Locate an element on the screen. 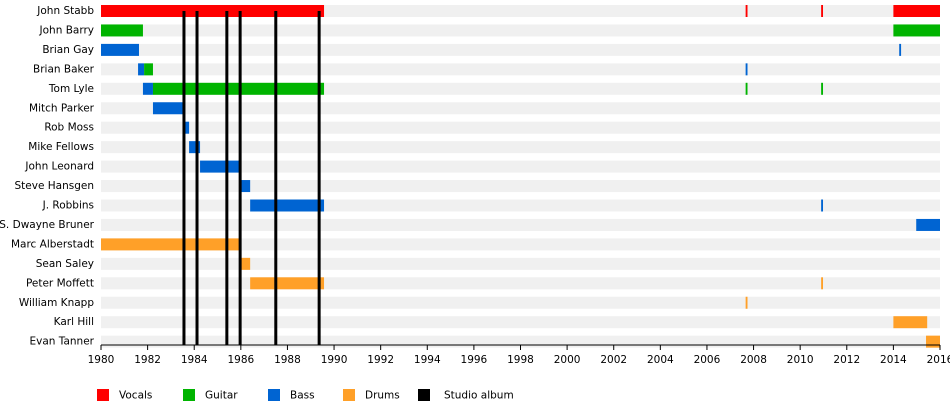  x-tick-label: 2000 is located at coordinates (567, 360).